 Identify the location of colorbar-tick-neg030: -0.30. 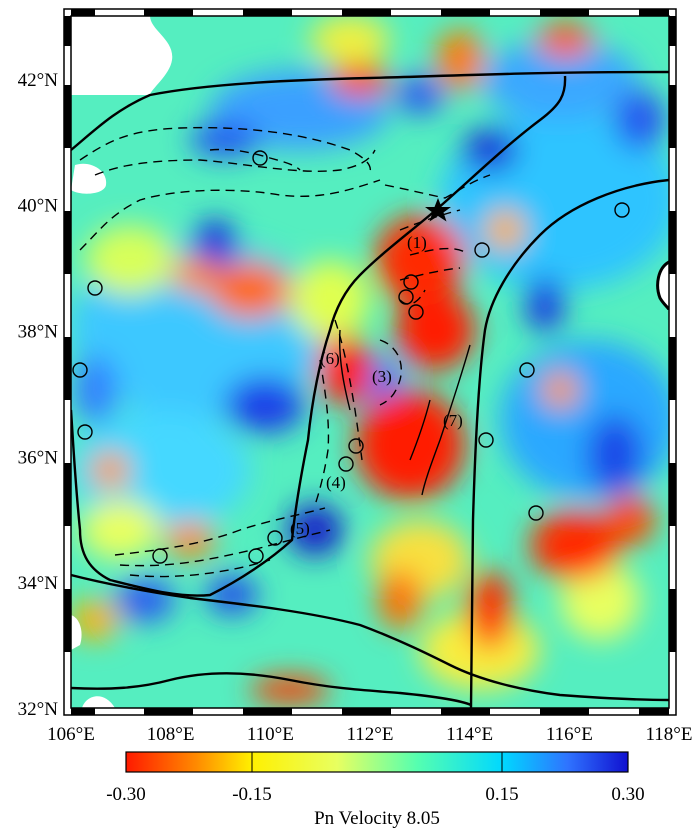
(126, 794).